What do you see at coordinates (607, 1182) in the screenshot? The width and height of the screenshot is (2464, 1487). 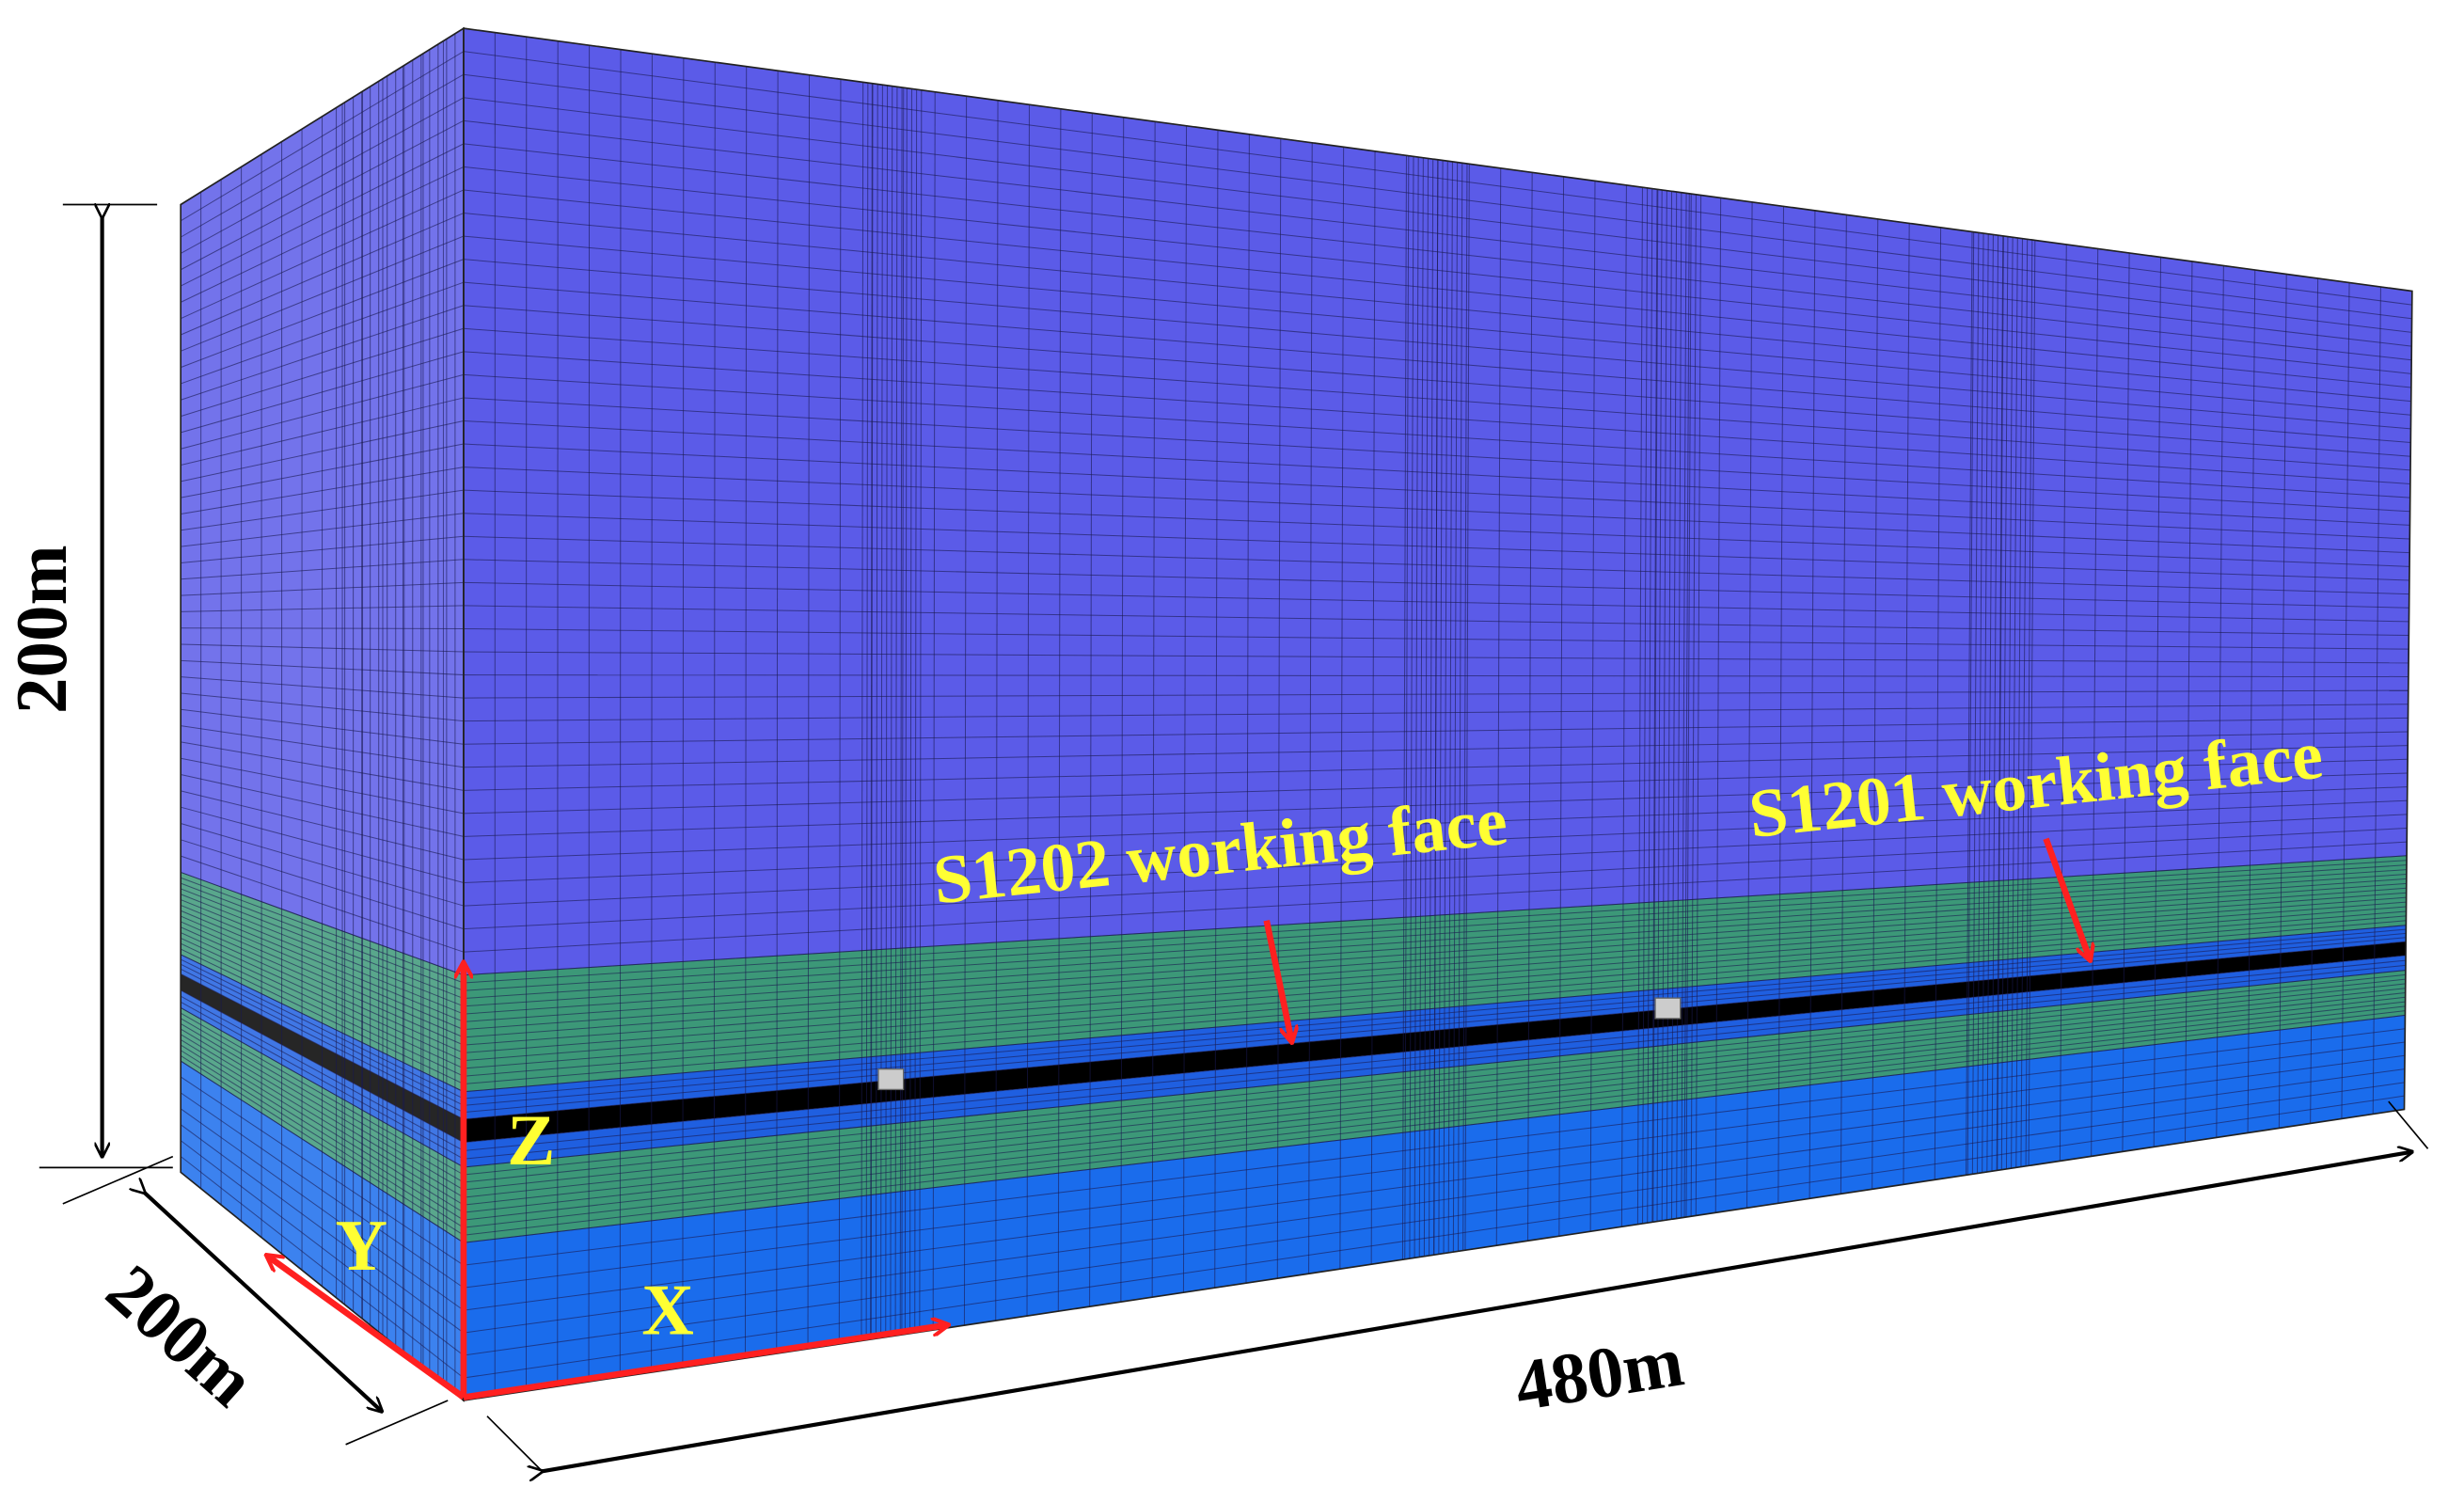 I see `coordinate-axes` at bounding box center [607, 1182].